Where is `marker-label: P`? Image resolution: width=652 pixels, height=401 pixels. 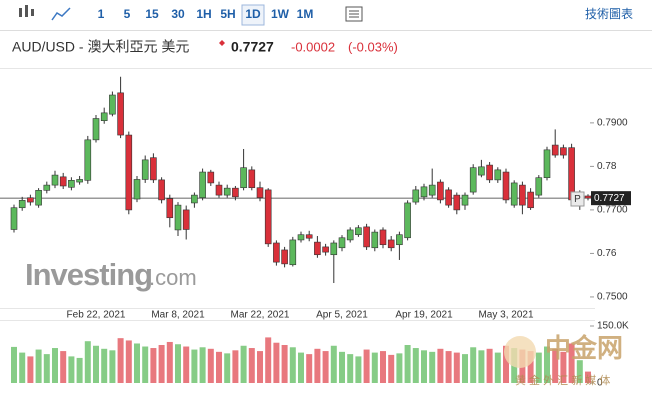
marker-label: P is located at coordinates (577, 199).